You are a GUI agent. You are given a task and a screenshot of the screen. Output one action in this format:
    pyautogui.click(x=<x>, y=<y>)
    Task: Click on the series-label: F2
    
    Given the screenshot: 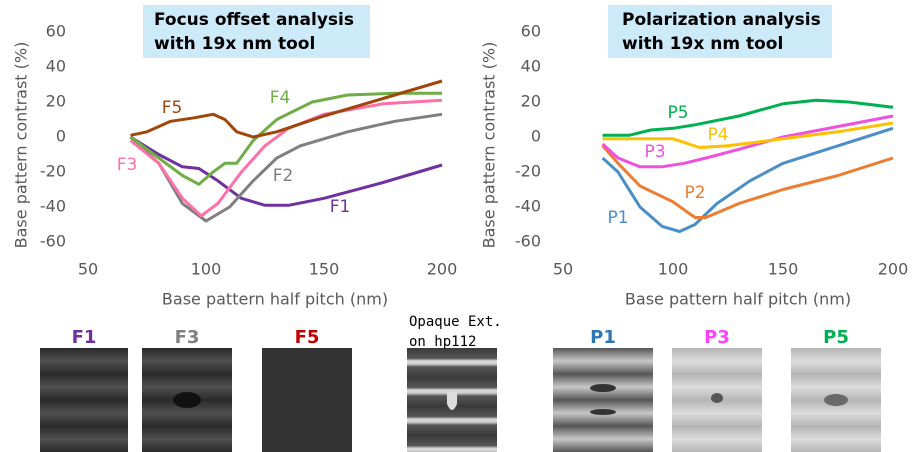 What is the action you would take?
    pyautogui.click(x=283, y=176)
    